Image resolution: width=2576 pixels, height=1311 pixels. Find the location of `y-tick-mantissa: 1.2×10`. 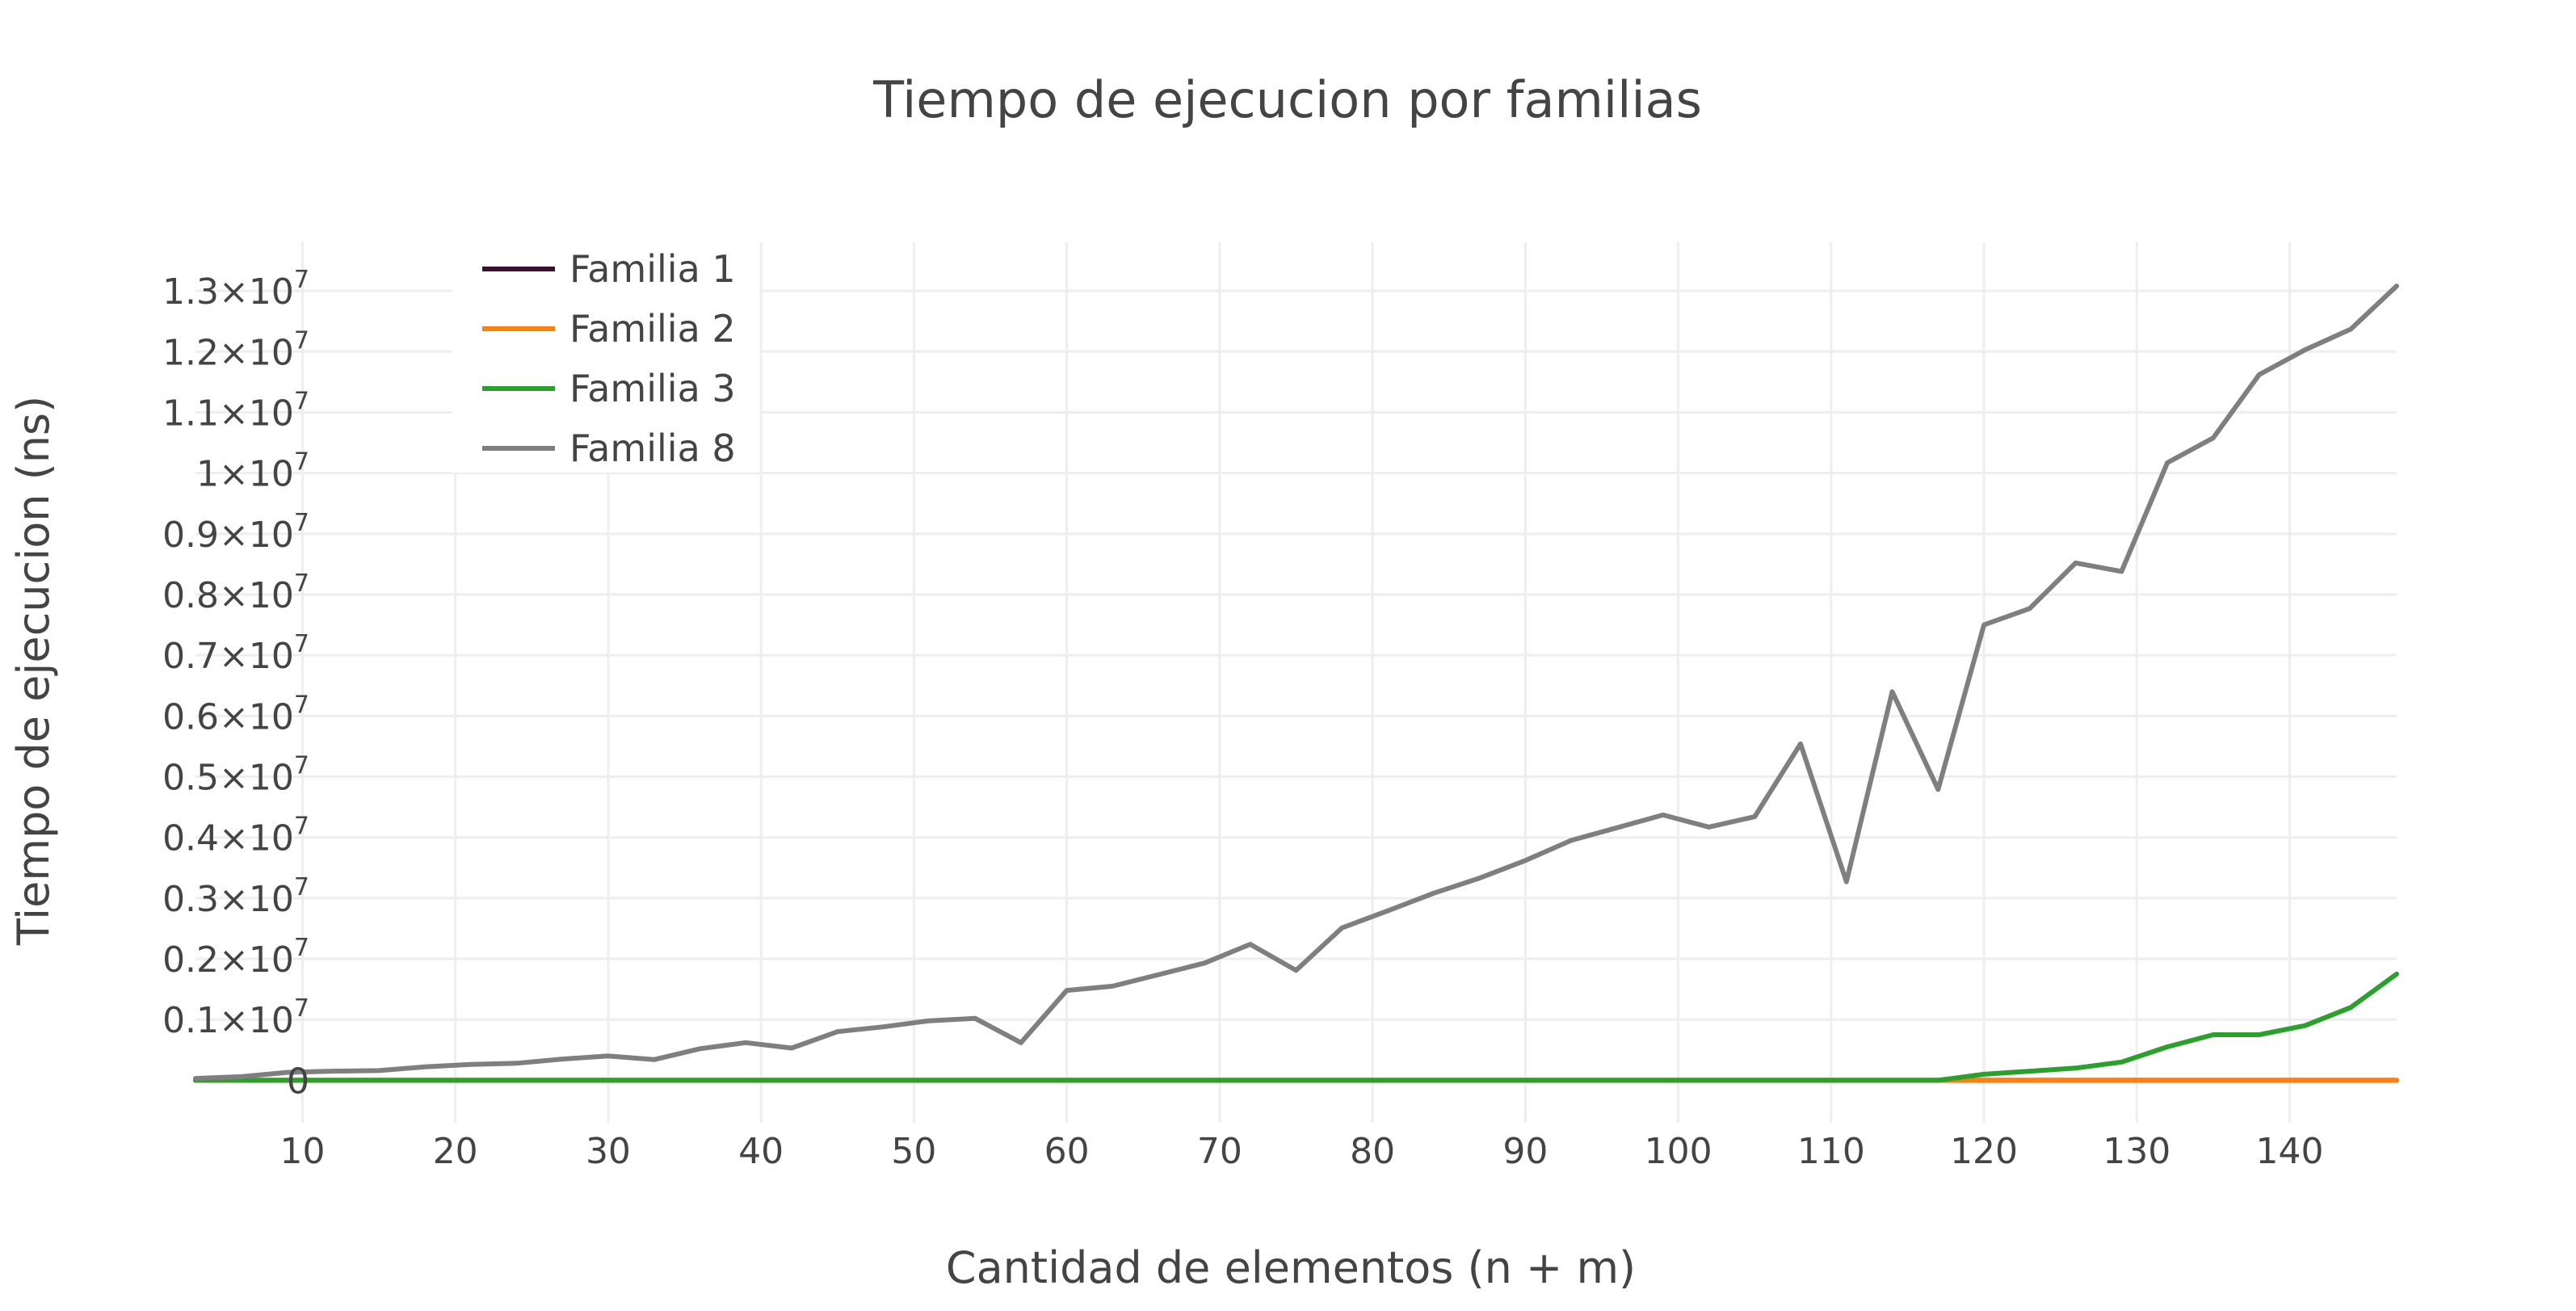

y-tick-mantissa: 1.2×10 is located at coordinates (228, 352).